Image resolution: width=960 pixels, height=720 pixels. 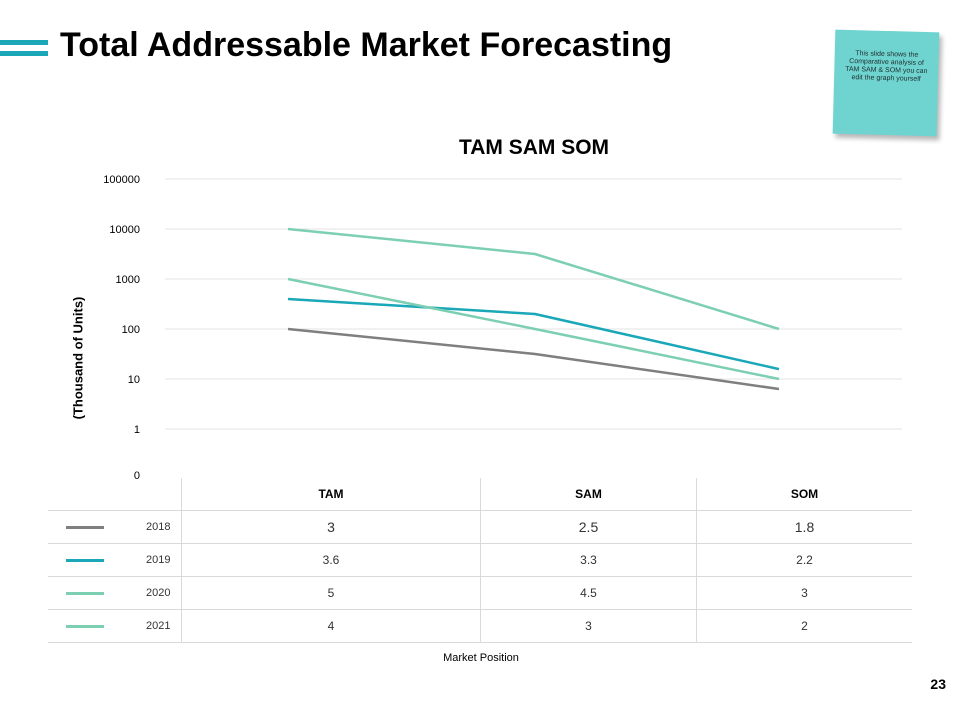 I want to click on y-tick-label: 100000, so click(x=121, y=180).